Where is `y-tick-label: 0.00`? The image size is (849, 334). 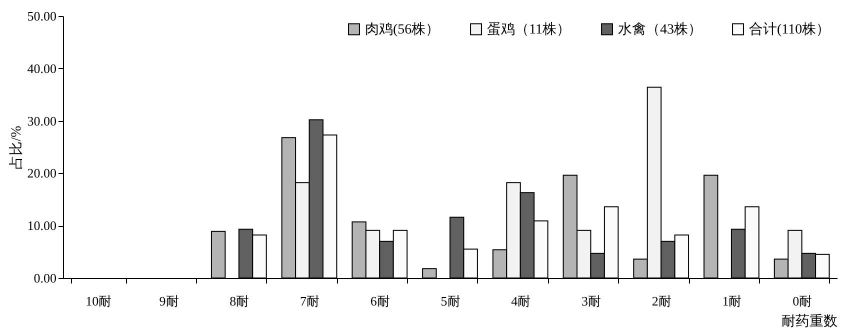 y-tick-label: 0.00 is located at coordinates (45, 278).